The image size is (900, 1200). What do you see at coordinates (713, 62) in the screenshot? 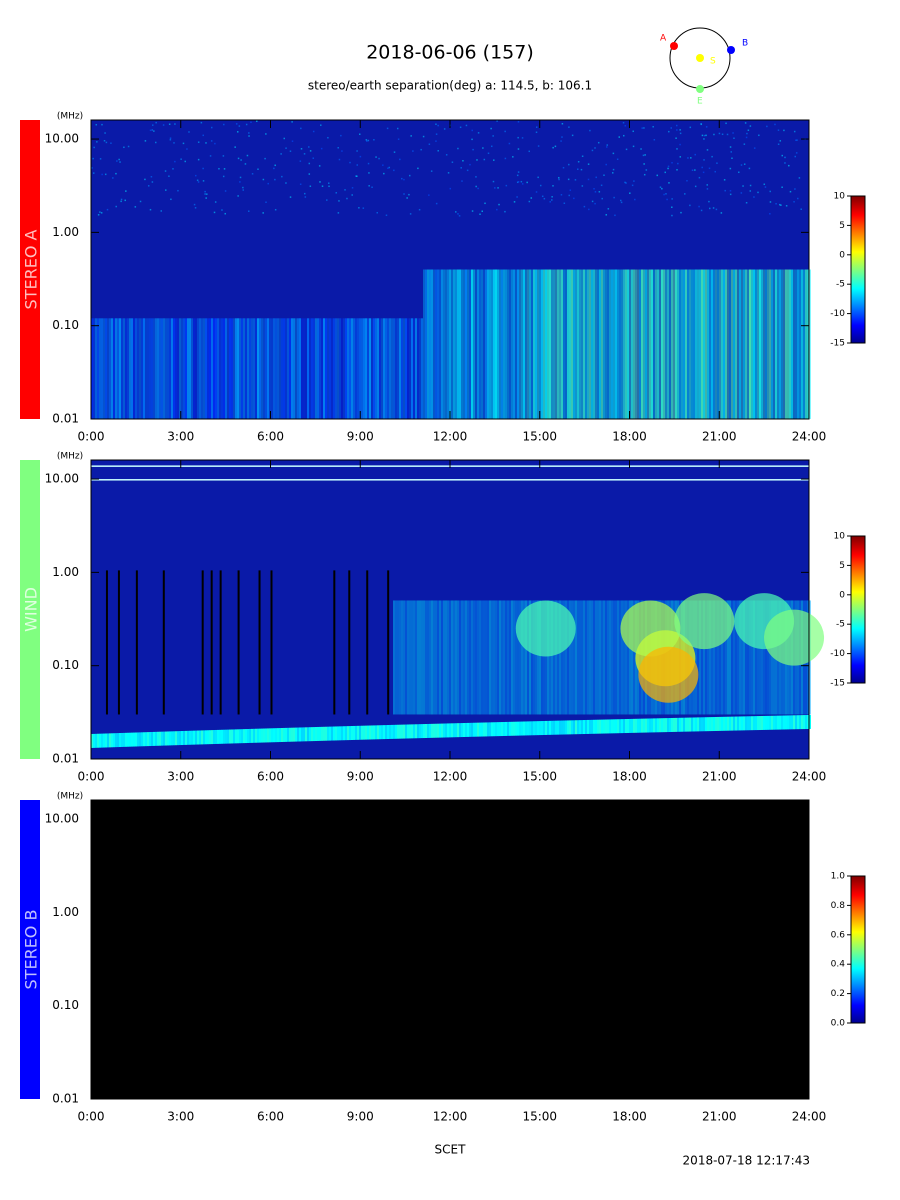
I see `orbit-label: S` at bounding box center [713, 62].